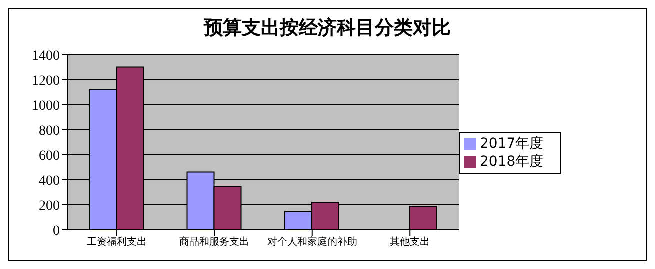 This screenshot has height=269, width=655. I want to click on x-tick-label: 其他支出, so click(410, 242).